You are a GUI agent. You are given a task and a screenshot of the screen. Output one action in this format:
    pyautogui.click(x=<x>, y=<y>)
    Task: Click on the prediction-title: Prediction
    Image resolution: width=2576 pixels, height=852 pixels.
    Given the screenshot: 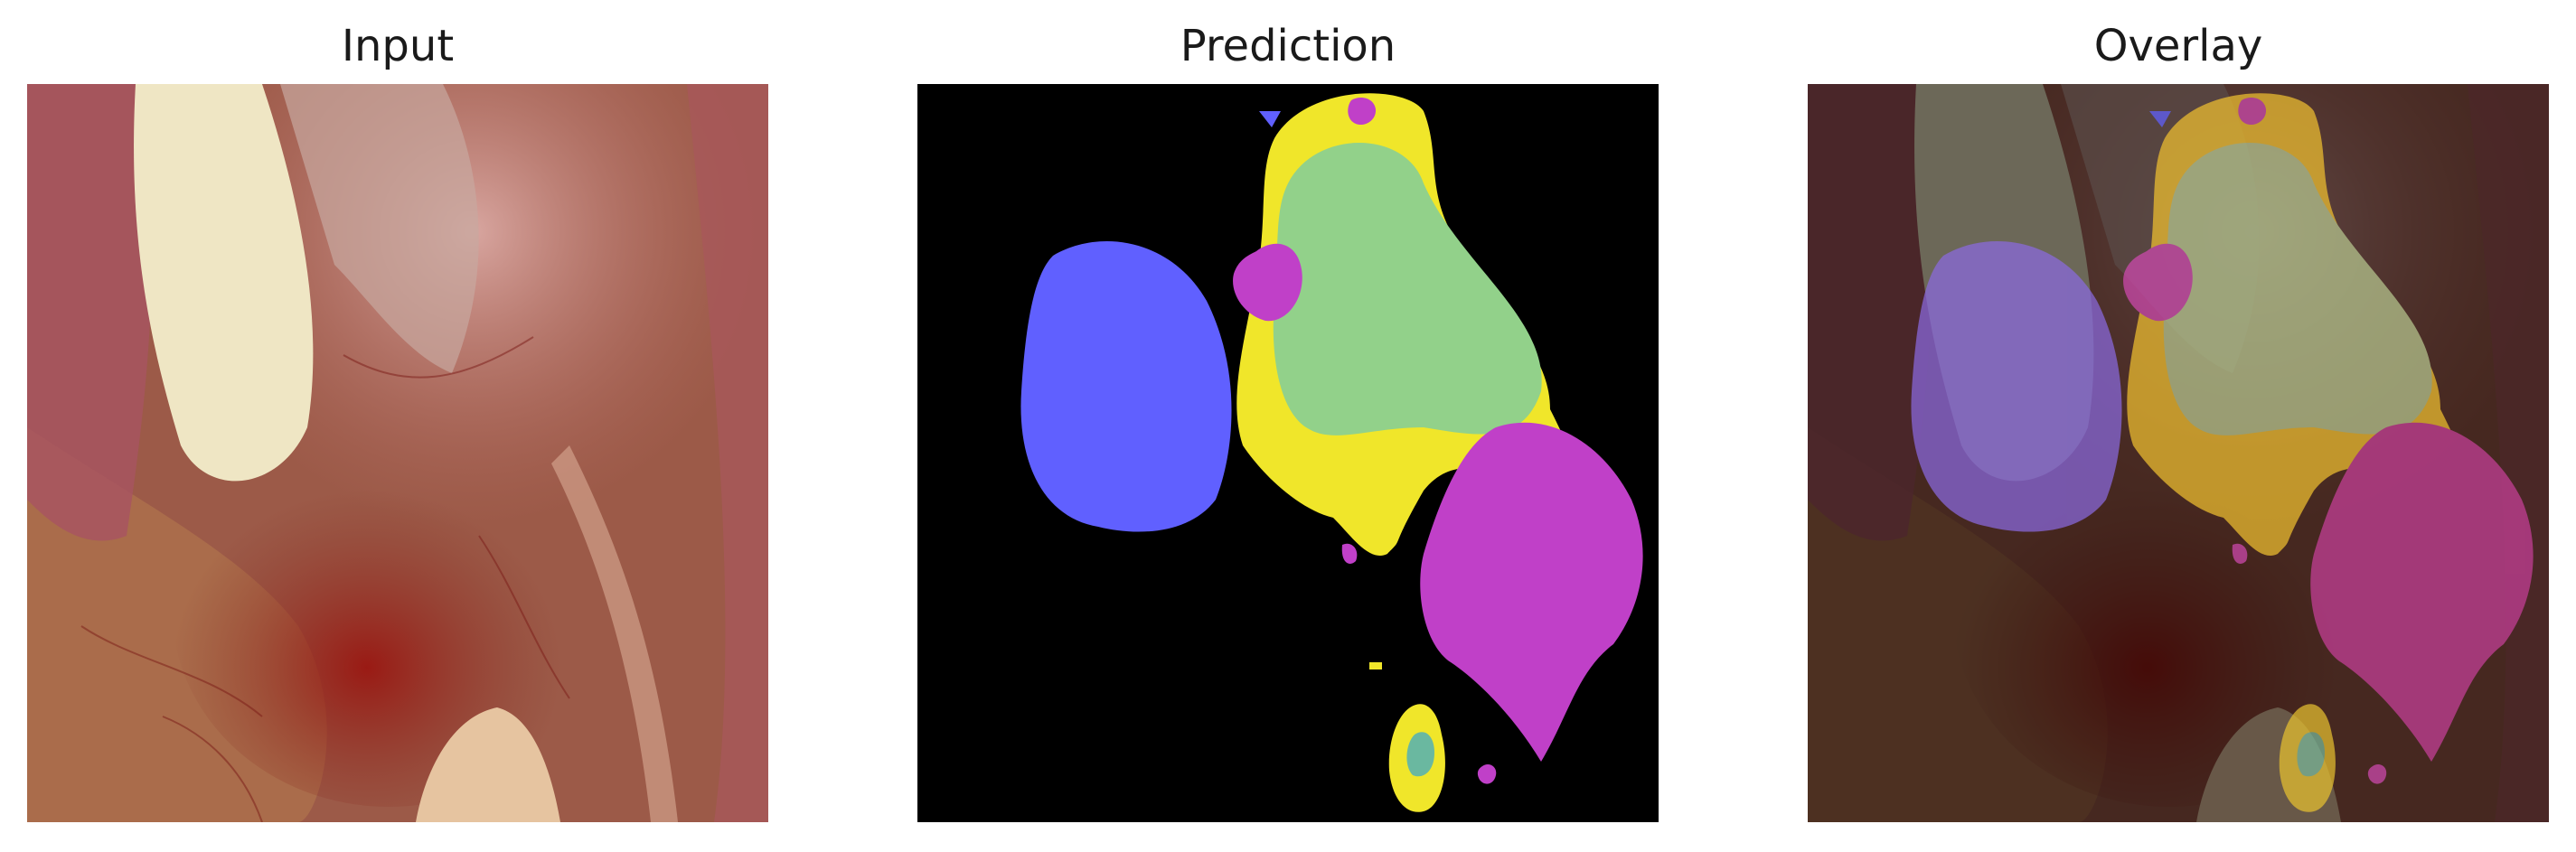 What is the action you would take?
    pyautogui.click(x=1288, y=46)
    